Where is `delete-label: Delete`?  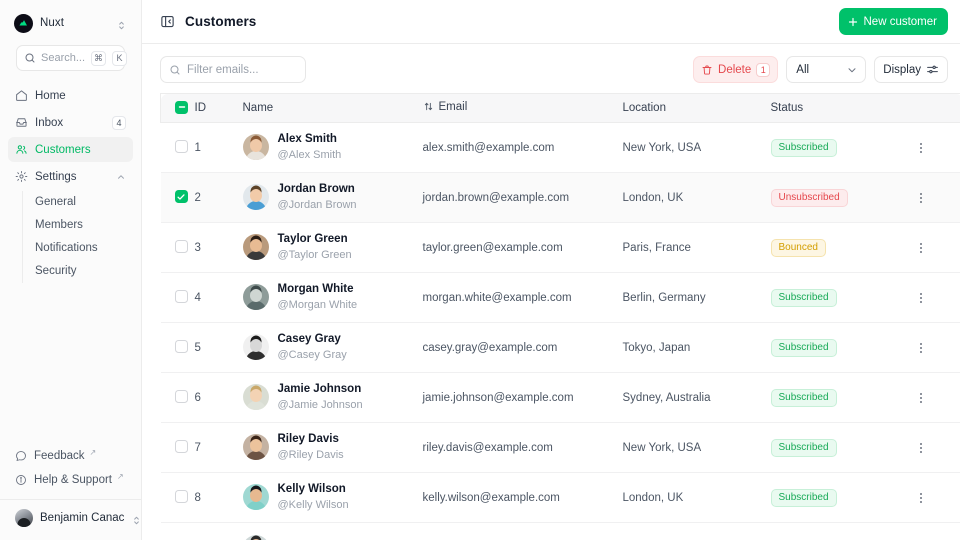
delete-label: Delete is located at coordinates (735, 69).